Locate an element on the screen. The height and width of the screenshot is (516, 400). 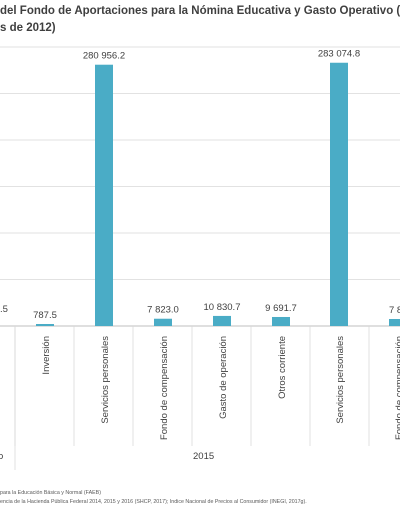
data-label: .5 is located at coordinates (4, 309).